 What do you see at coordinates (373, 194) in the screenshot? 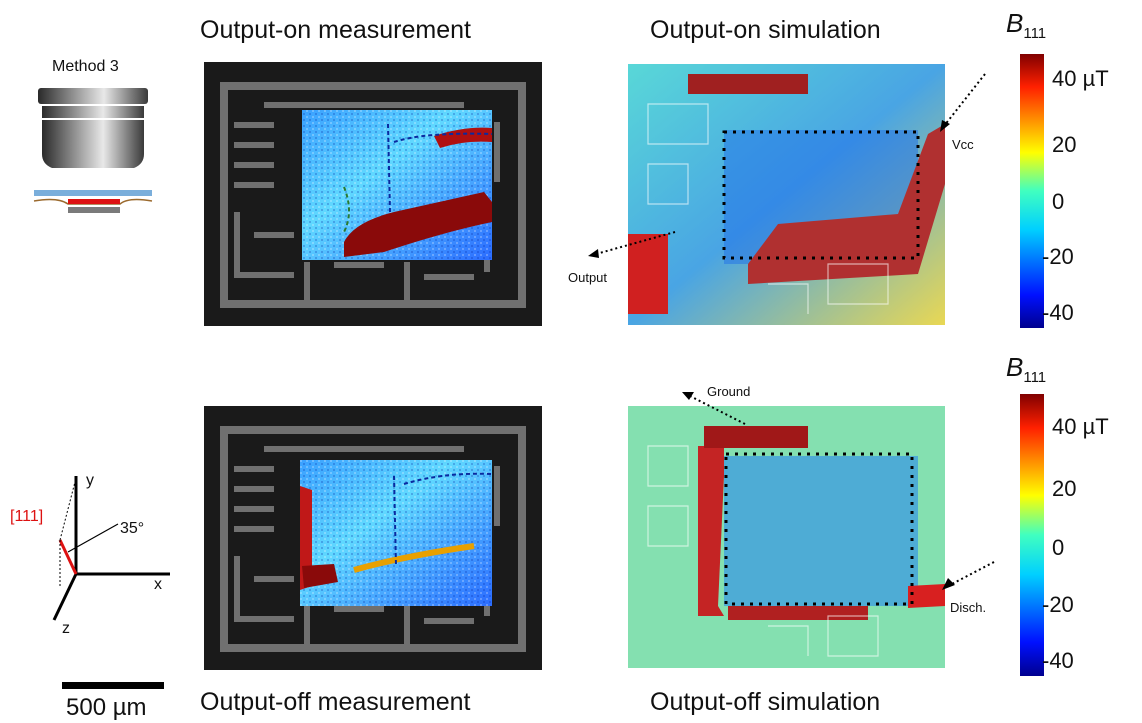
I see `measurement-on-panel` at bounding box center [373, 194].